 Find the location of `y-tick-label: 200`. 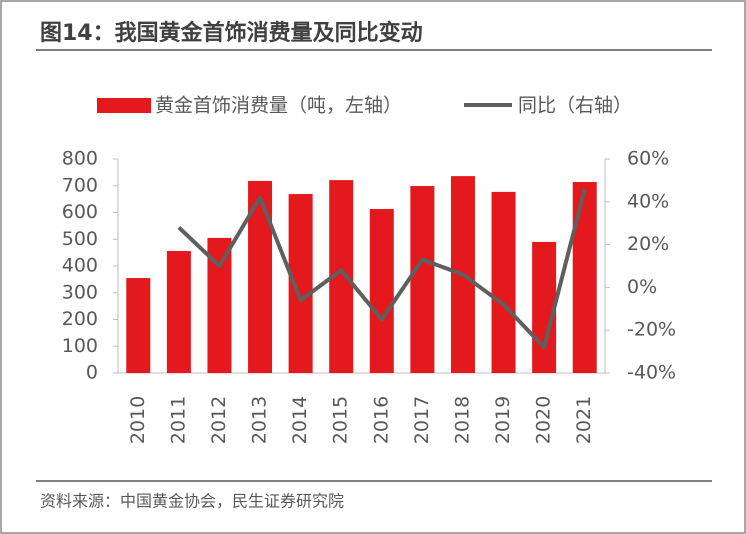

y-tick-label: 200 is located at coordinates (80, 319).